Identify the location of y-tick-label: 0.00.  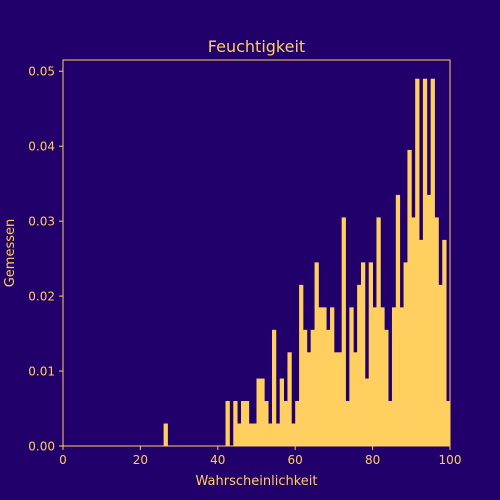
(41, 447).